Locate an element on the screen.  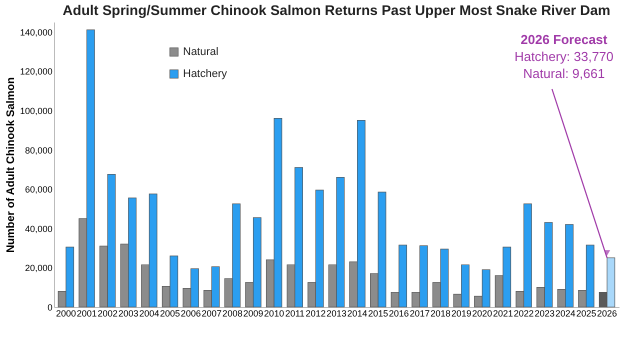
chart-title: Adult Spring/Summer Chinook Salmon Returns Past Upper Most Snake River Dam is located at coordinates (336, 10).